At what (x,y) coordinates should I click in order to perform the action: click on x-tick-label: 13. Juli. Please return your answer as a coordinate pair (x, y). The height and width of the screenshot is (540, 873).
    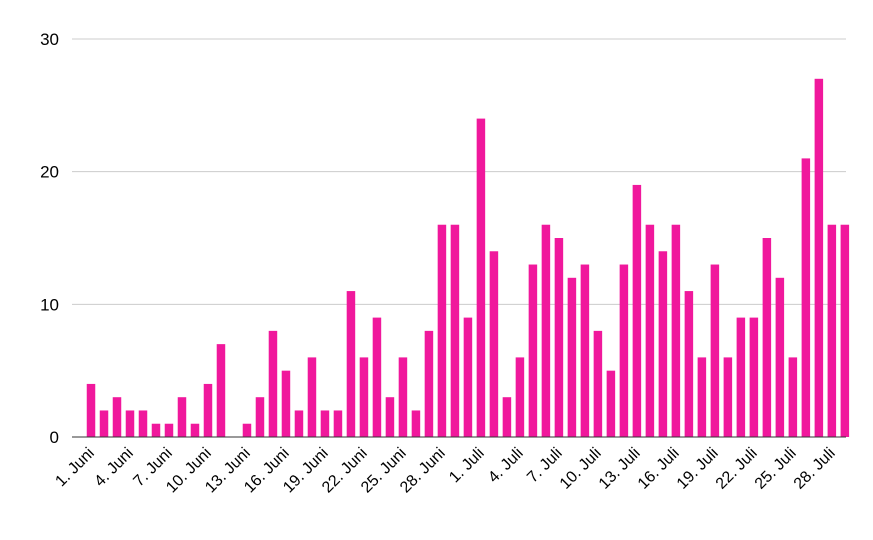
    Looking at the image, I should click on (620, 469).